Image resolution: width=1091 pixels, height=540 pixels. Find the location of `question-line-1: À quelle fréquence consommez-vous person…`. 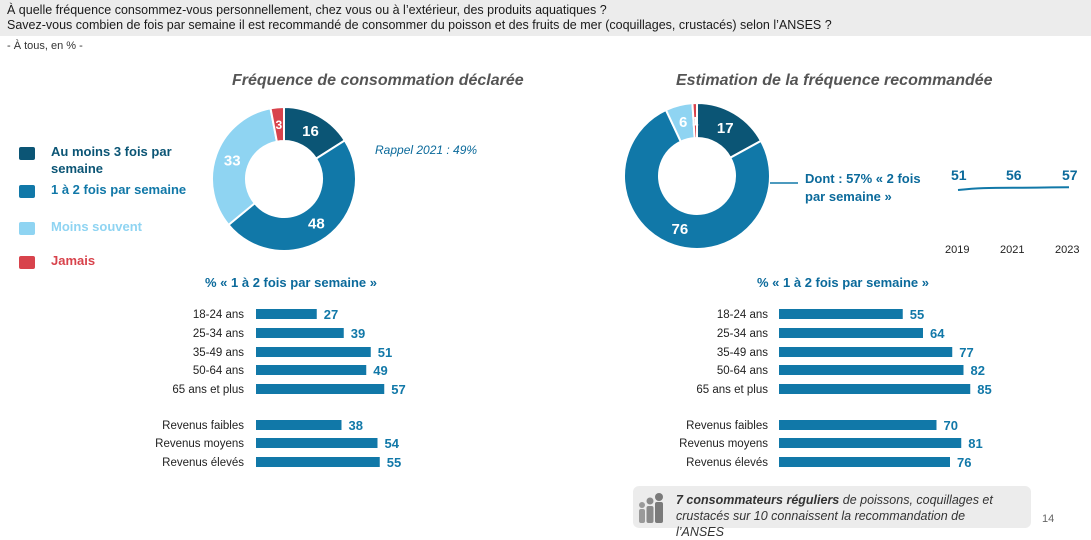

question-line-1: À quelle fréquence consommez-vous person… is located at coordinates (307, 10).